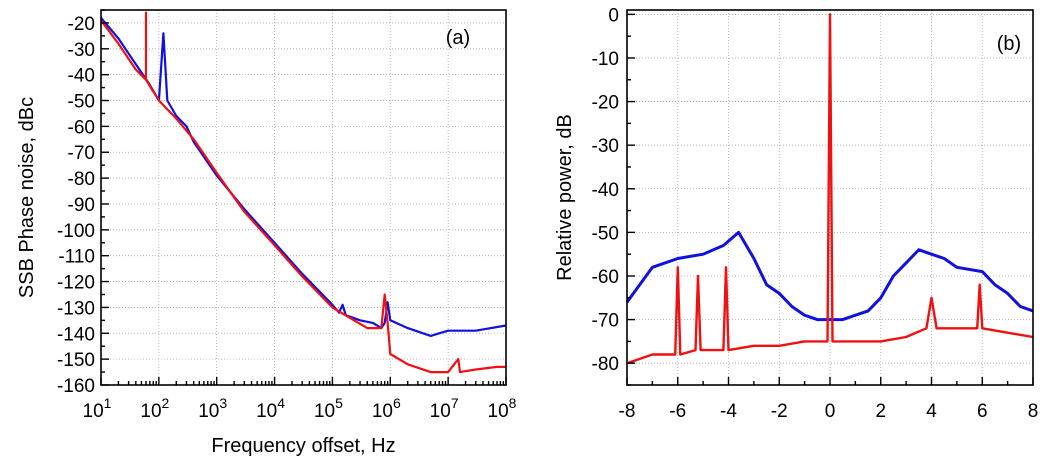 This screenshot has width=1047, height=461. Describe the element at coordinates (212, 408) in the screenshot. I see `x-tick-label: 10³` at that location.